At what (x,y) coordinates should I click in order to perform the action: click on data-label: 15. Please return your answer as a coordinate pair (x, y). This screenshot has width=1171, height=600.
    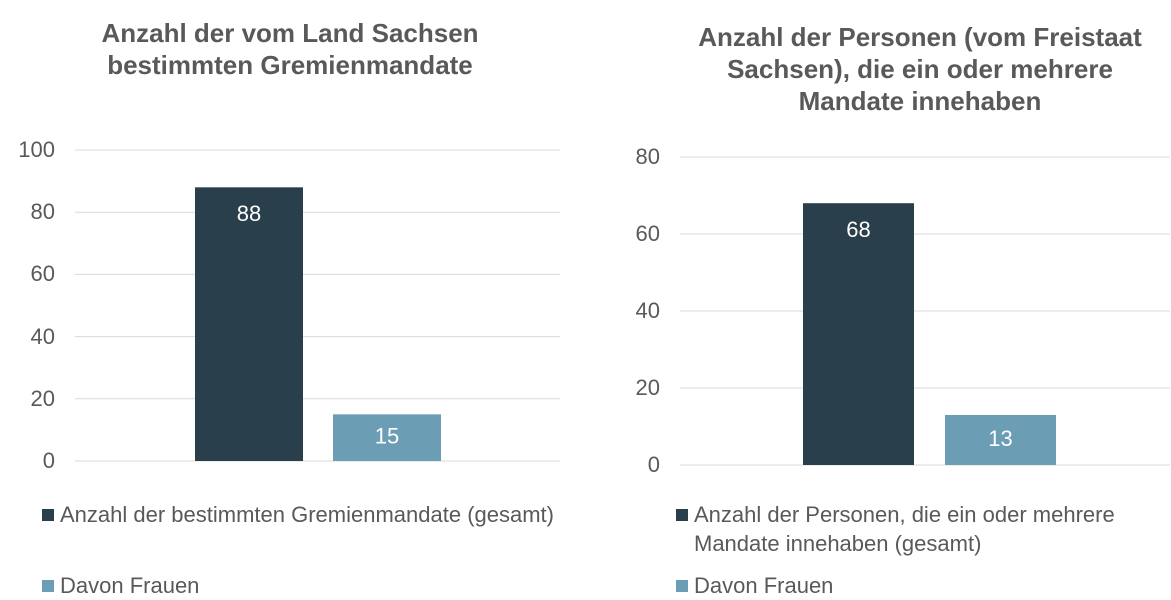
    Looking at the image, I should click on (387, 435).